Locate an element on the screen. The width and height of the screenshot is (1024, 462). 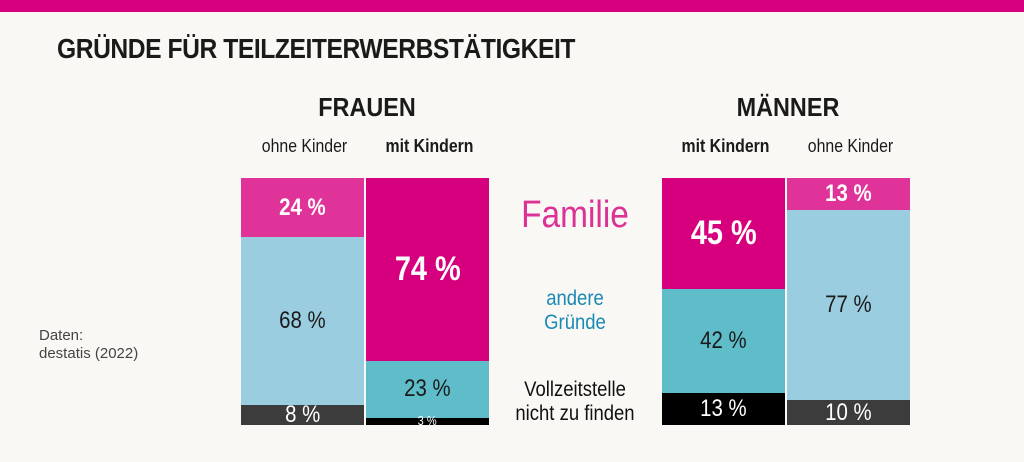
legend-vollzeit-line1: Vollzeitstelle is located at coordinates (575, 389).